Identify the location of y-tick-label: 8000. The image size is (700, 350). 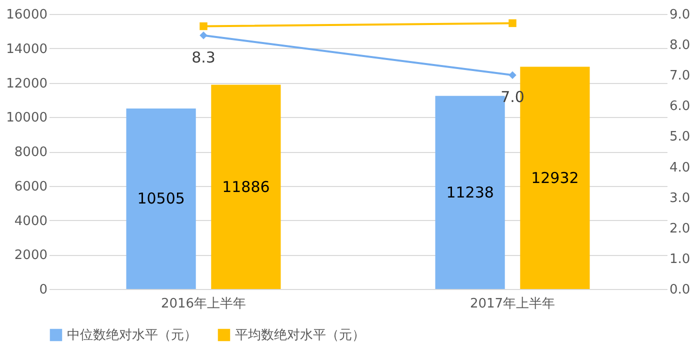
(31, 152).